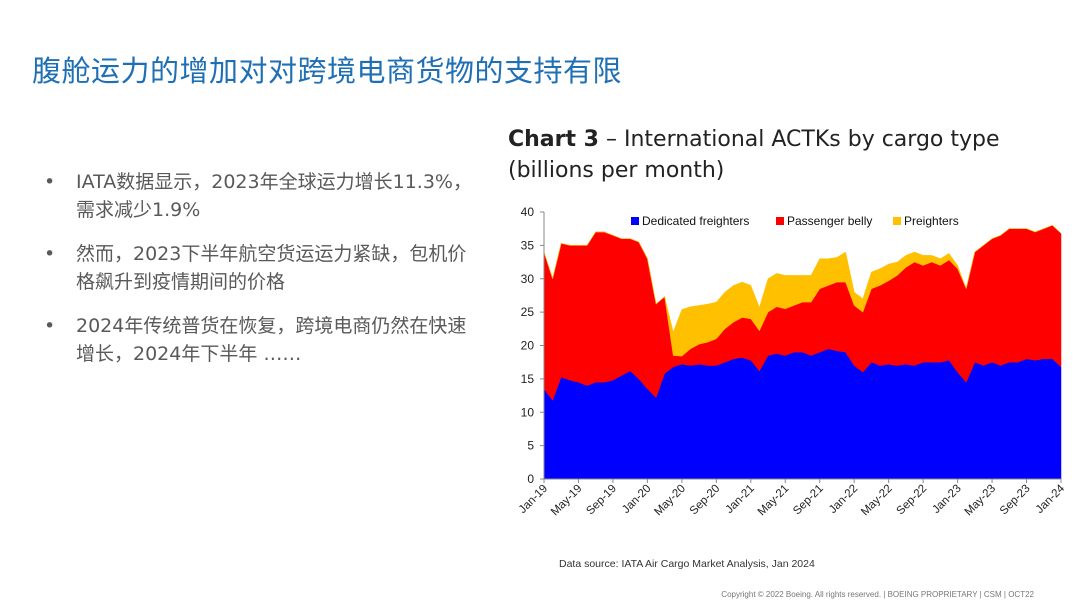 The height and width of the screenshot is (608, 1080). I want to click on x-tick-label: May-21, so click(774, 501).